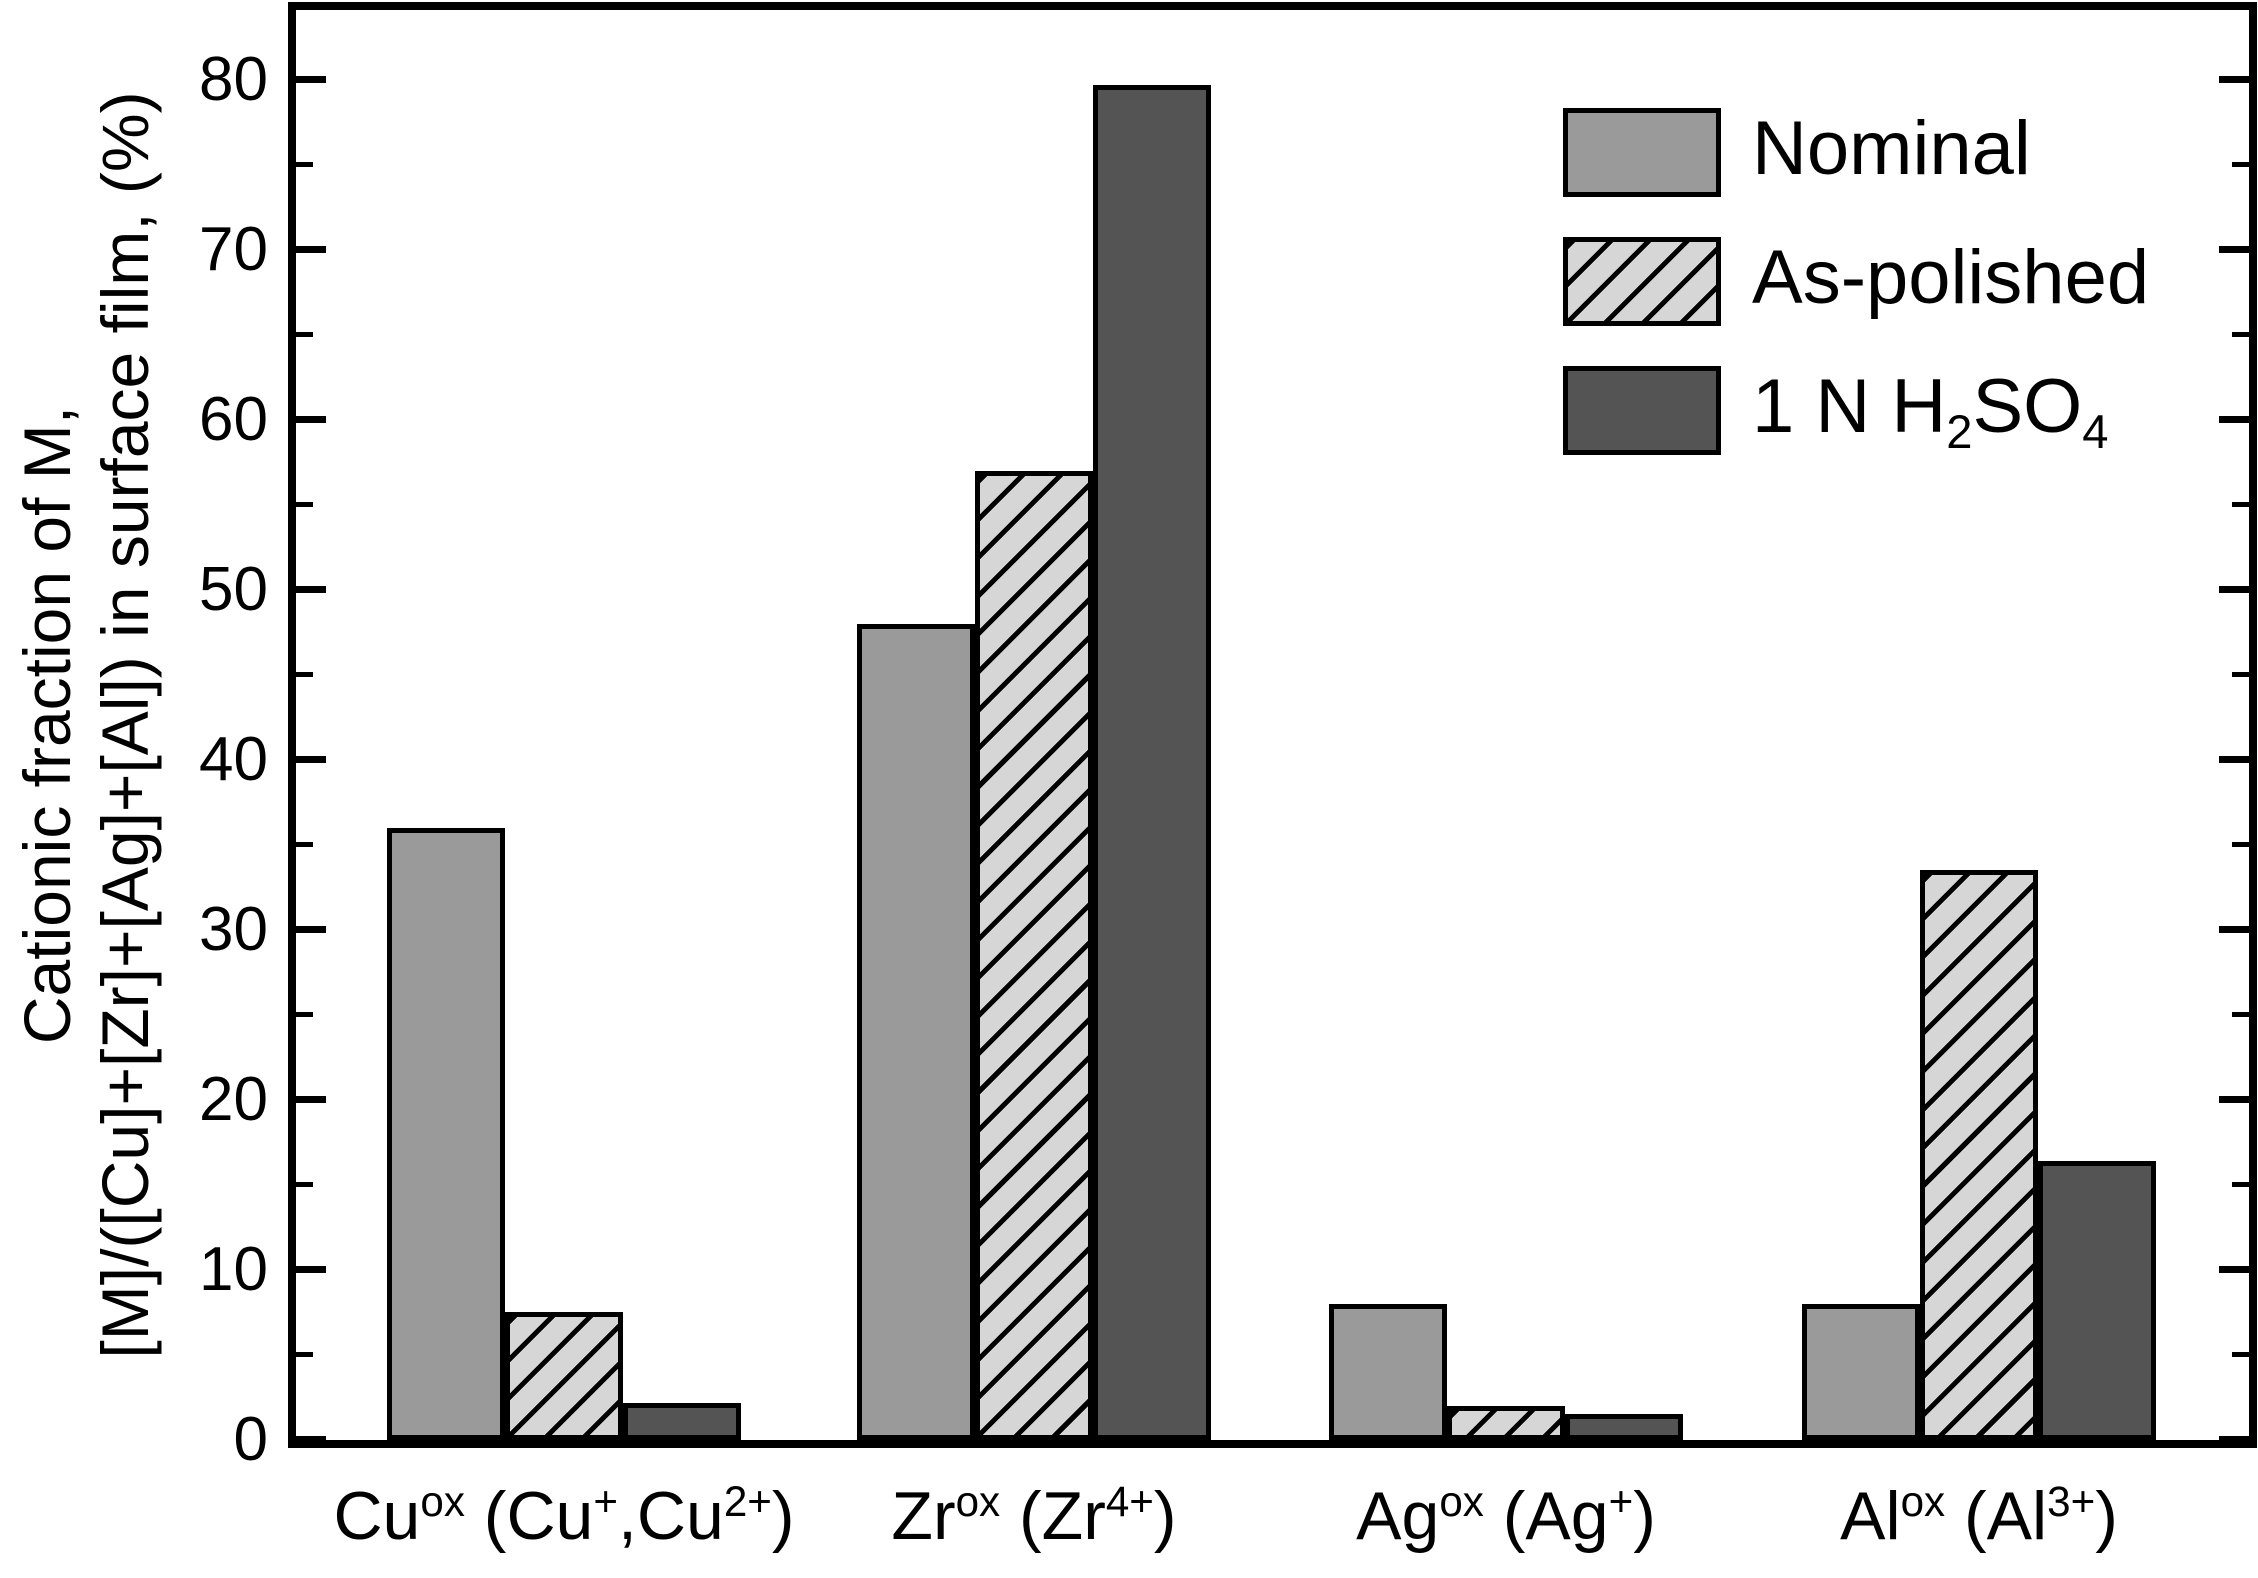 The image size is (2258, 1578). Describe the element at coordinates (1642, 152) in the screenshot. I see `legend-swatch-nominal` at that location.